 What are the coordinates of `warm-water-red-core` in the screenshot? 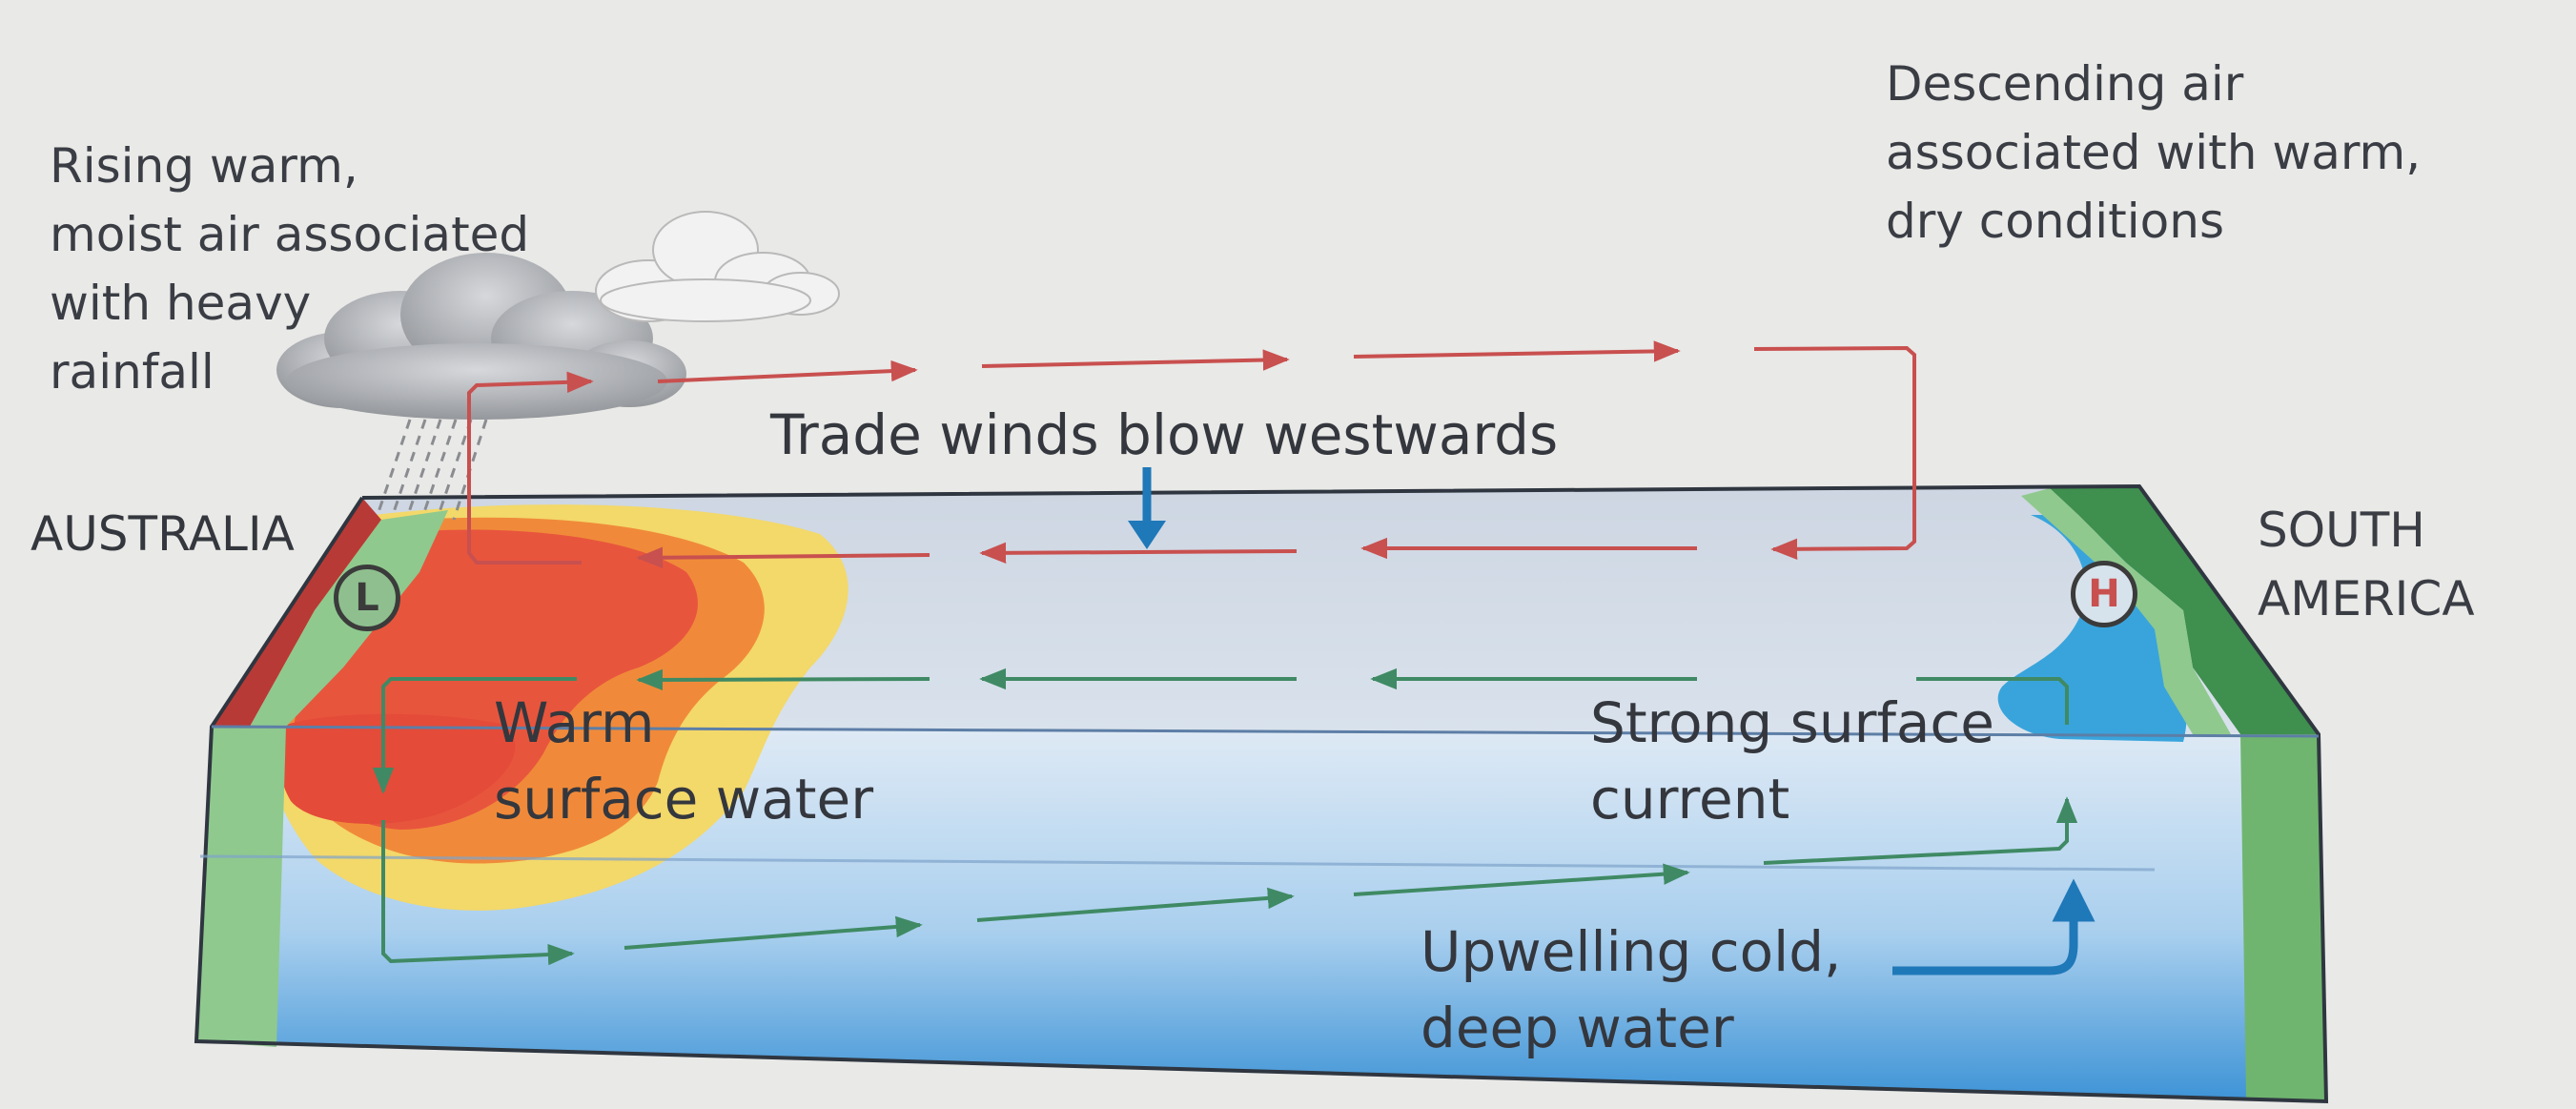 It's located at (397, 769).